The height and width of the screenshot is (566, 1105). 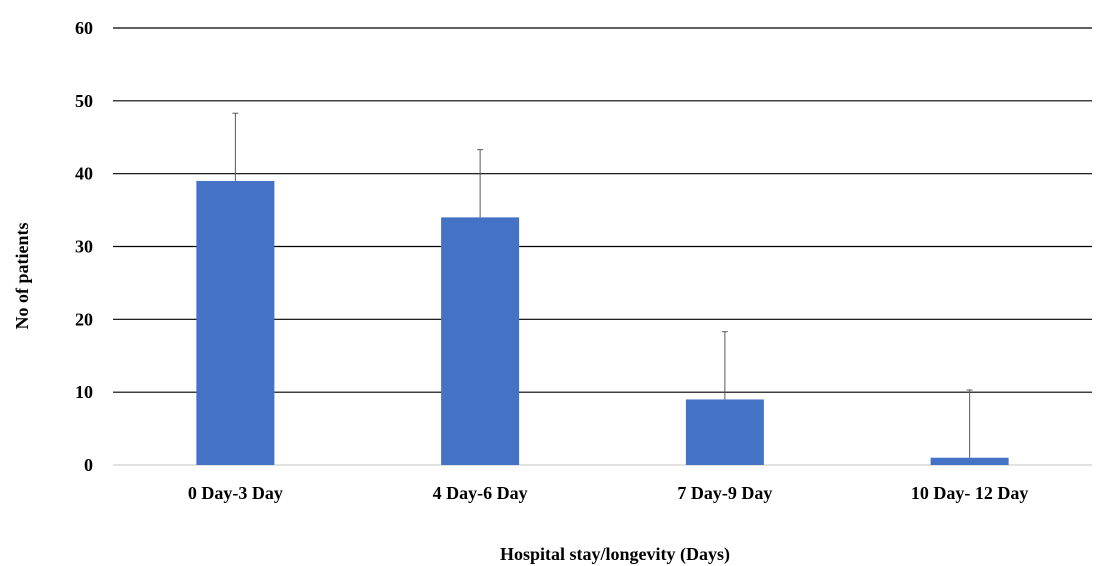 What do you see at coordinates (22, 276) in the screenshot?
I see `y-axis-title: No of patients` at bounding box center [22, 276].